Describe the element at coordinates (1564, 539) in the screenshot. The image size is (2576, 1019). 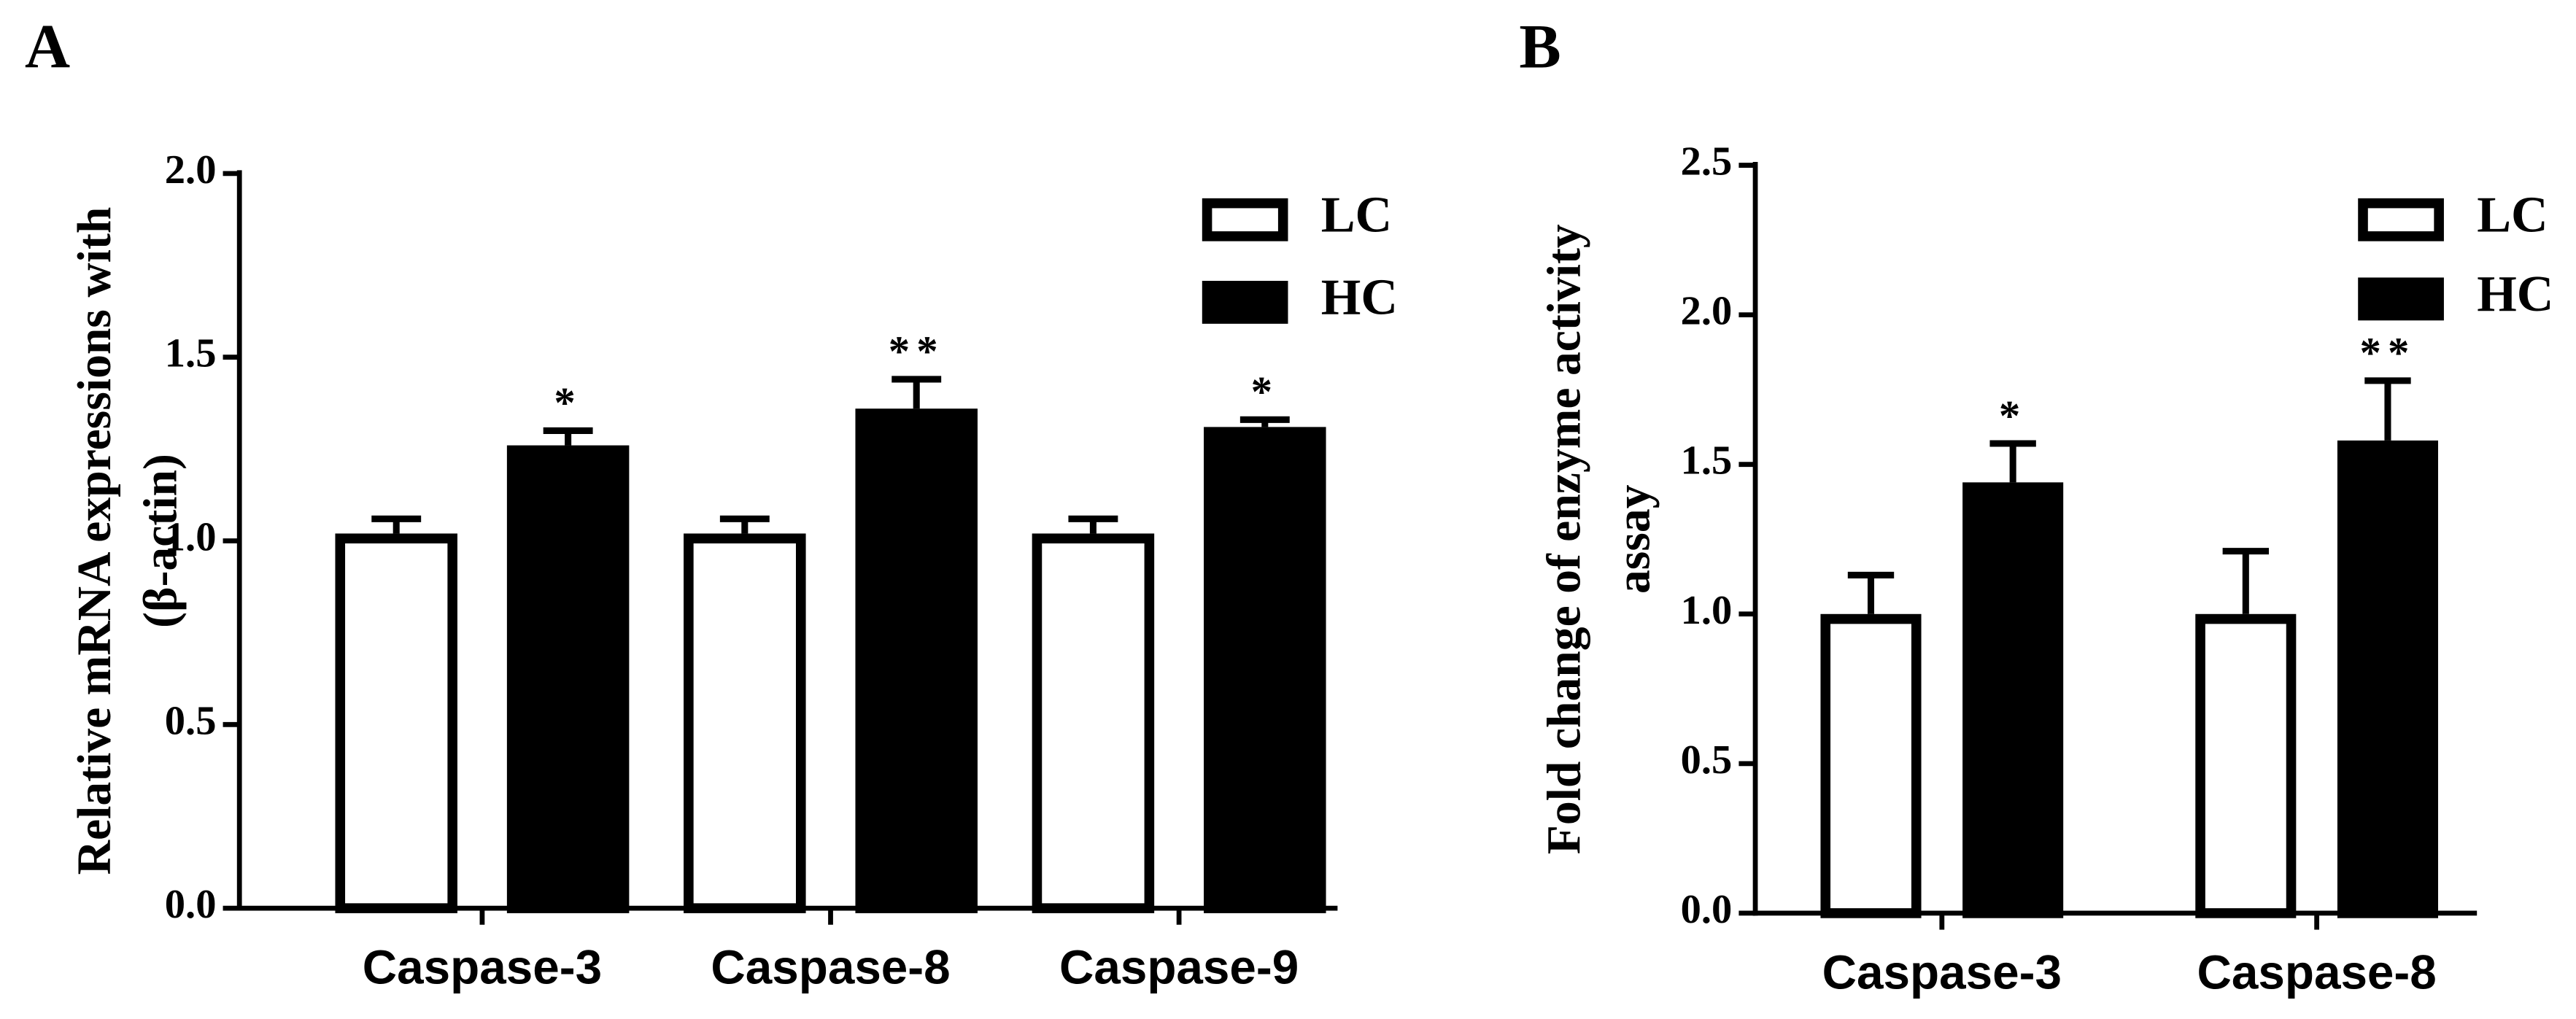
I see `y-axis-label: Fold change of enzyme activity` at that location.